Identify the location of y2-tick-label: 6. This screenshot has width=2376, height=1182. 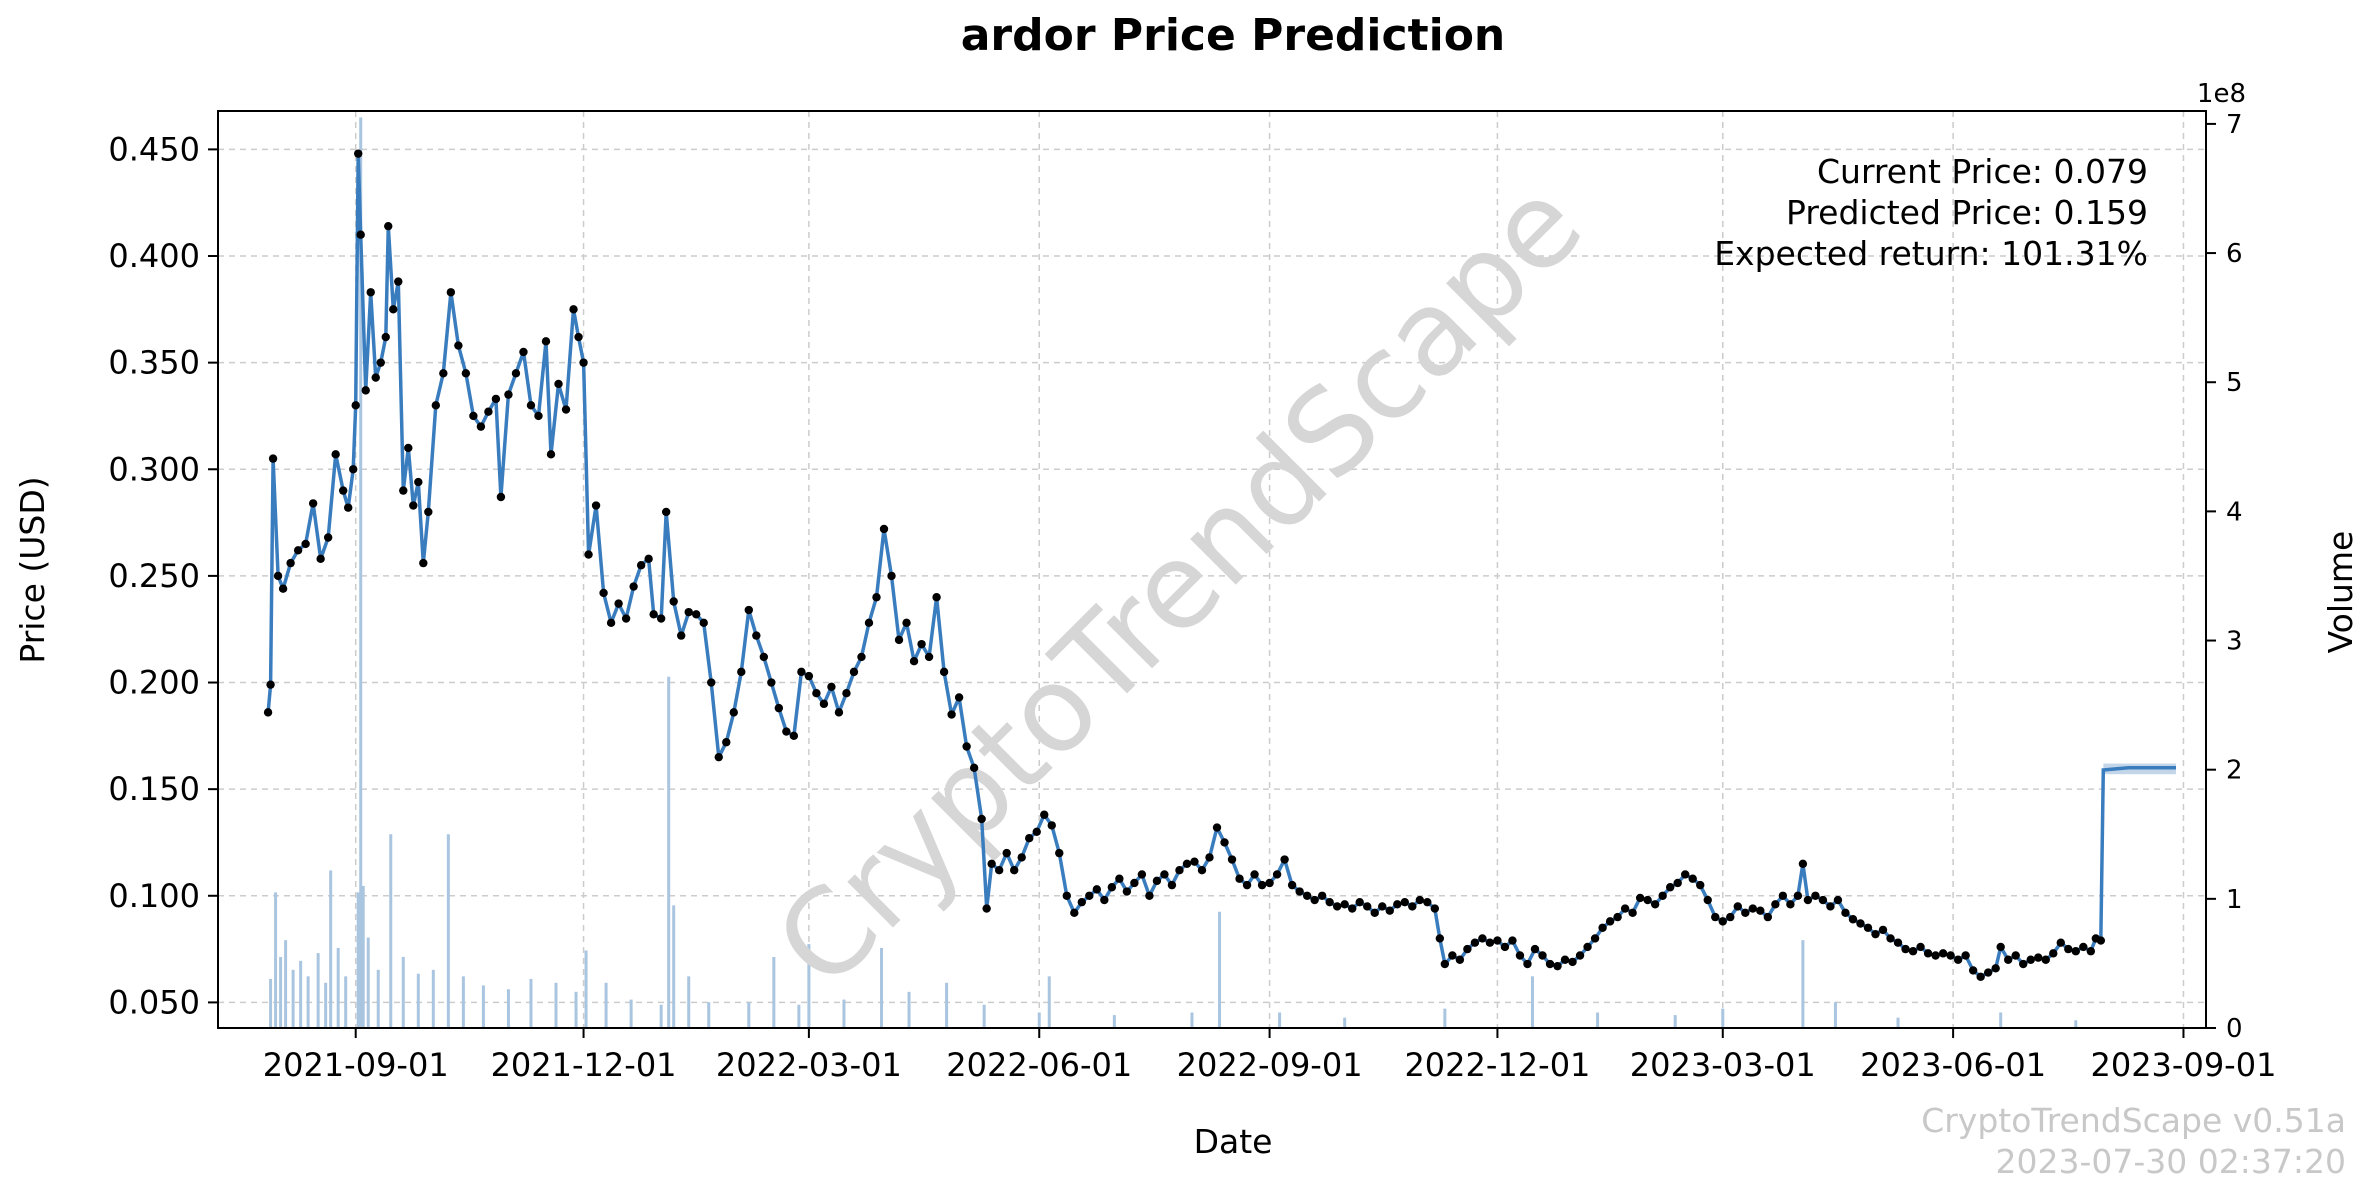
(2234, 254).